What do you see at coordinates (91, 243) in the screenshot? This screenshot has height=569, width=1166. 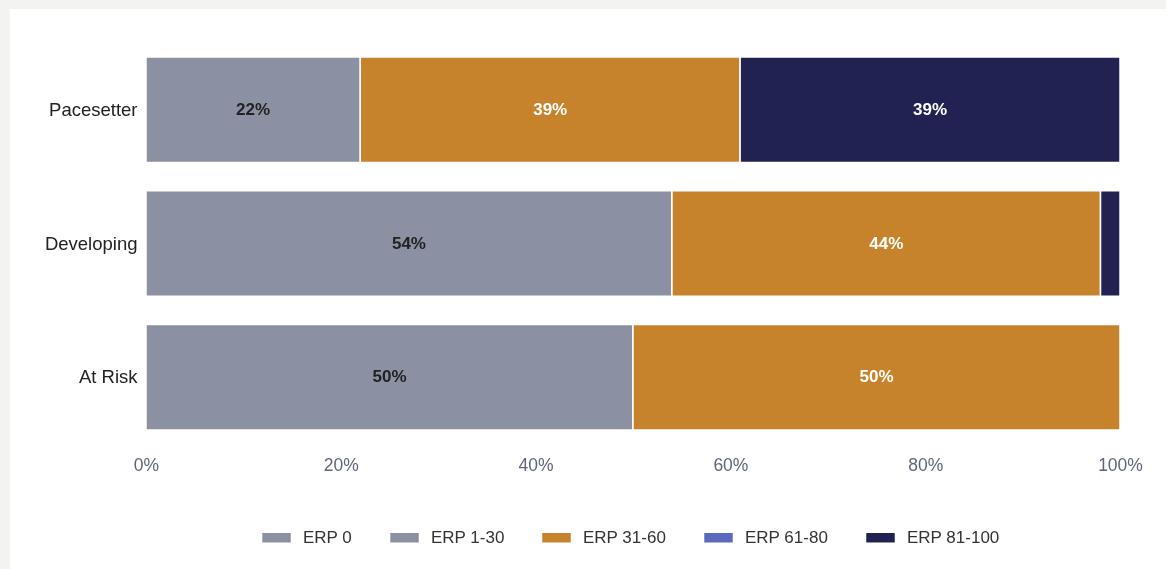 I see `y-tick-label: Developing` at bounding box center [91, 243].